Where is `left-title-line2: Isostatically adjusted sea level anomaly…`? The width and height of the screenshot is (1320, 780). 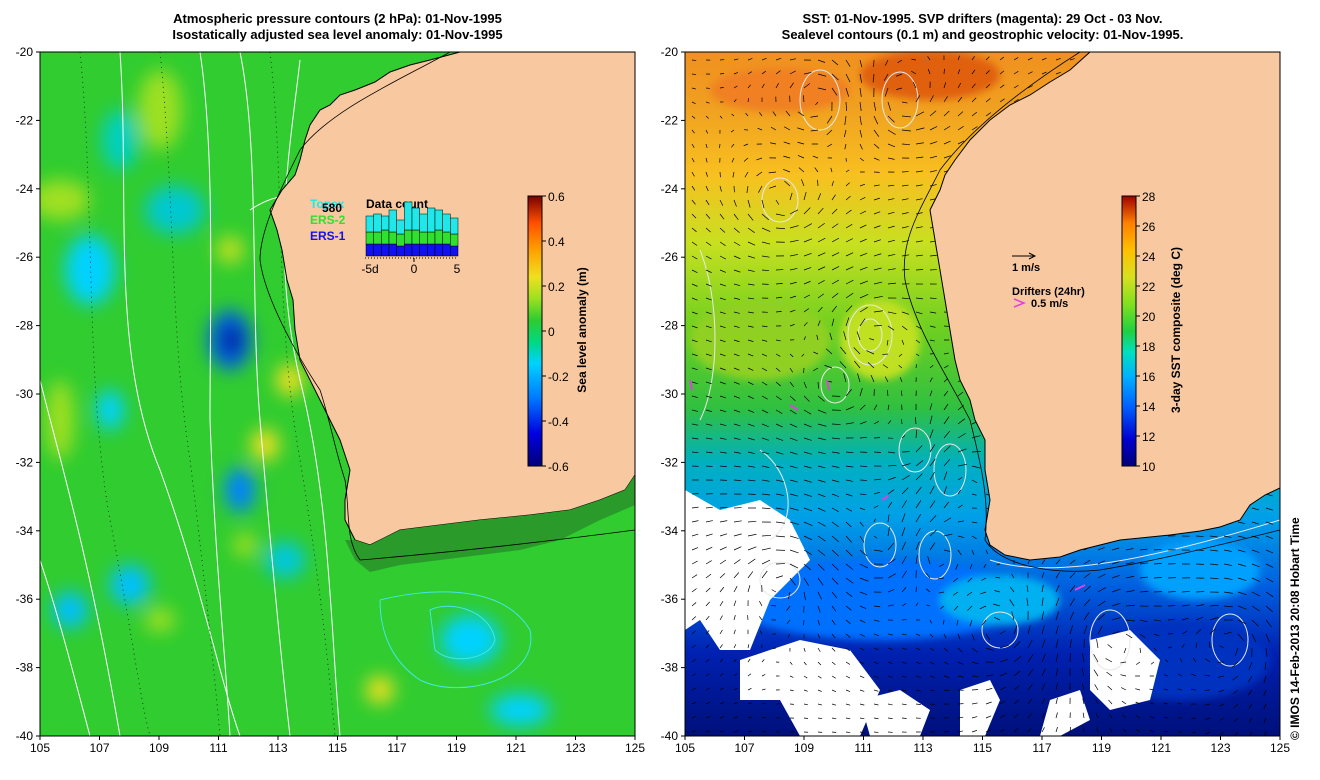 left-title-line2: Isostatically adjusted sea level anomaly… is located at coordinates (337, 34).